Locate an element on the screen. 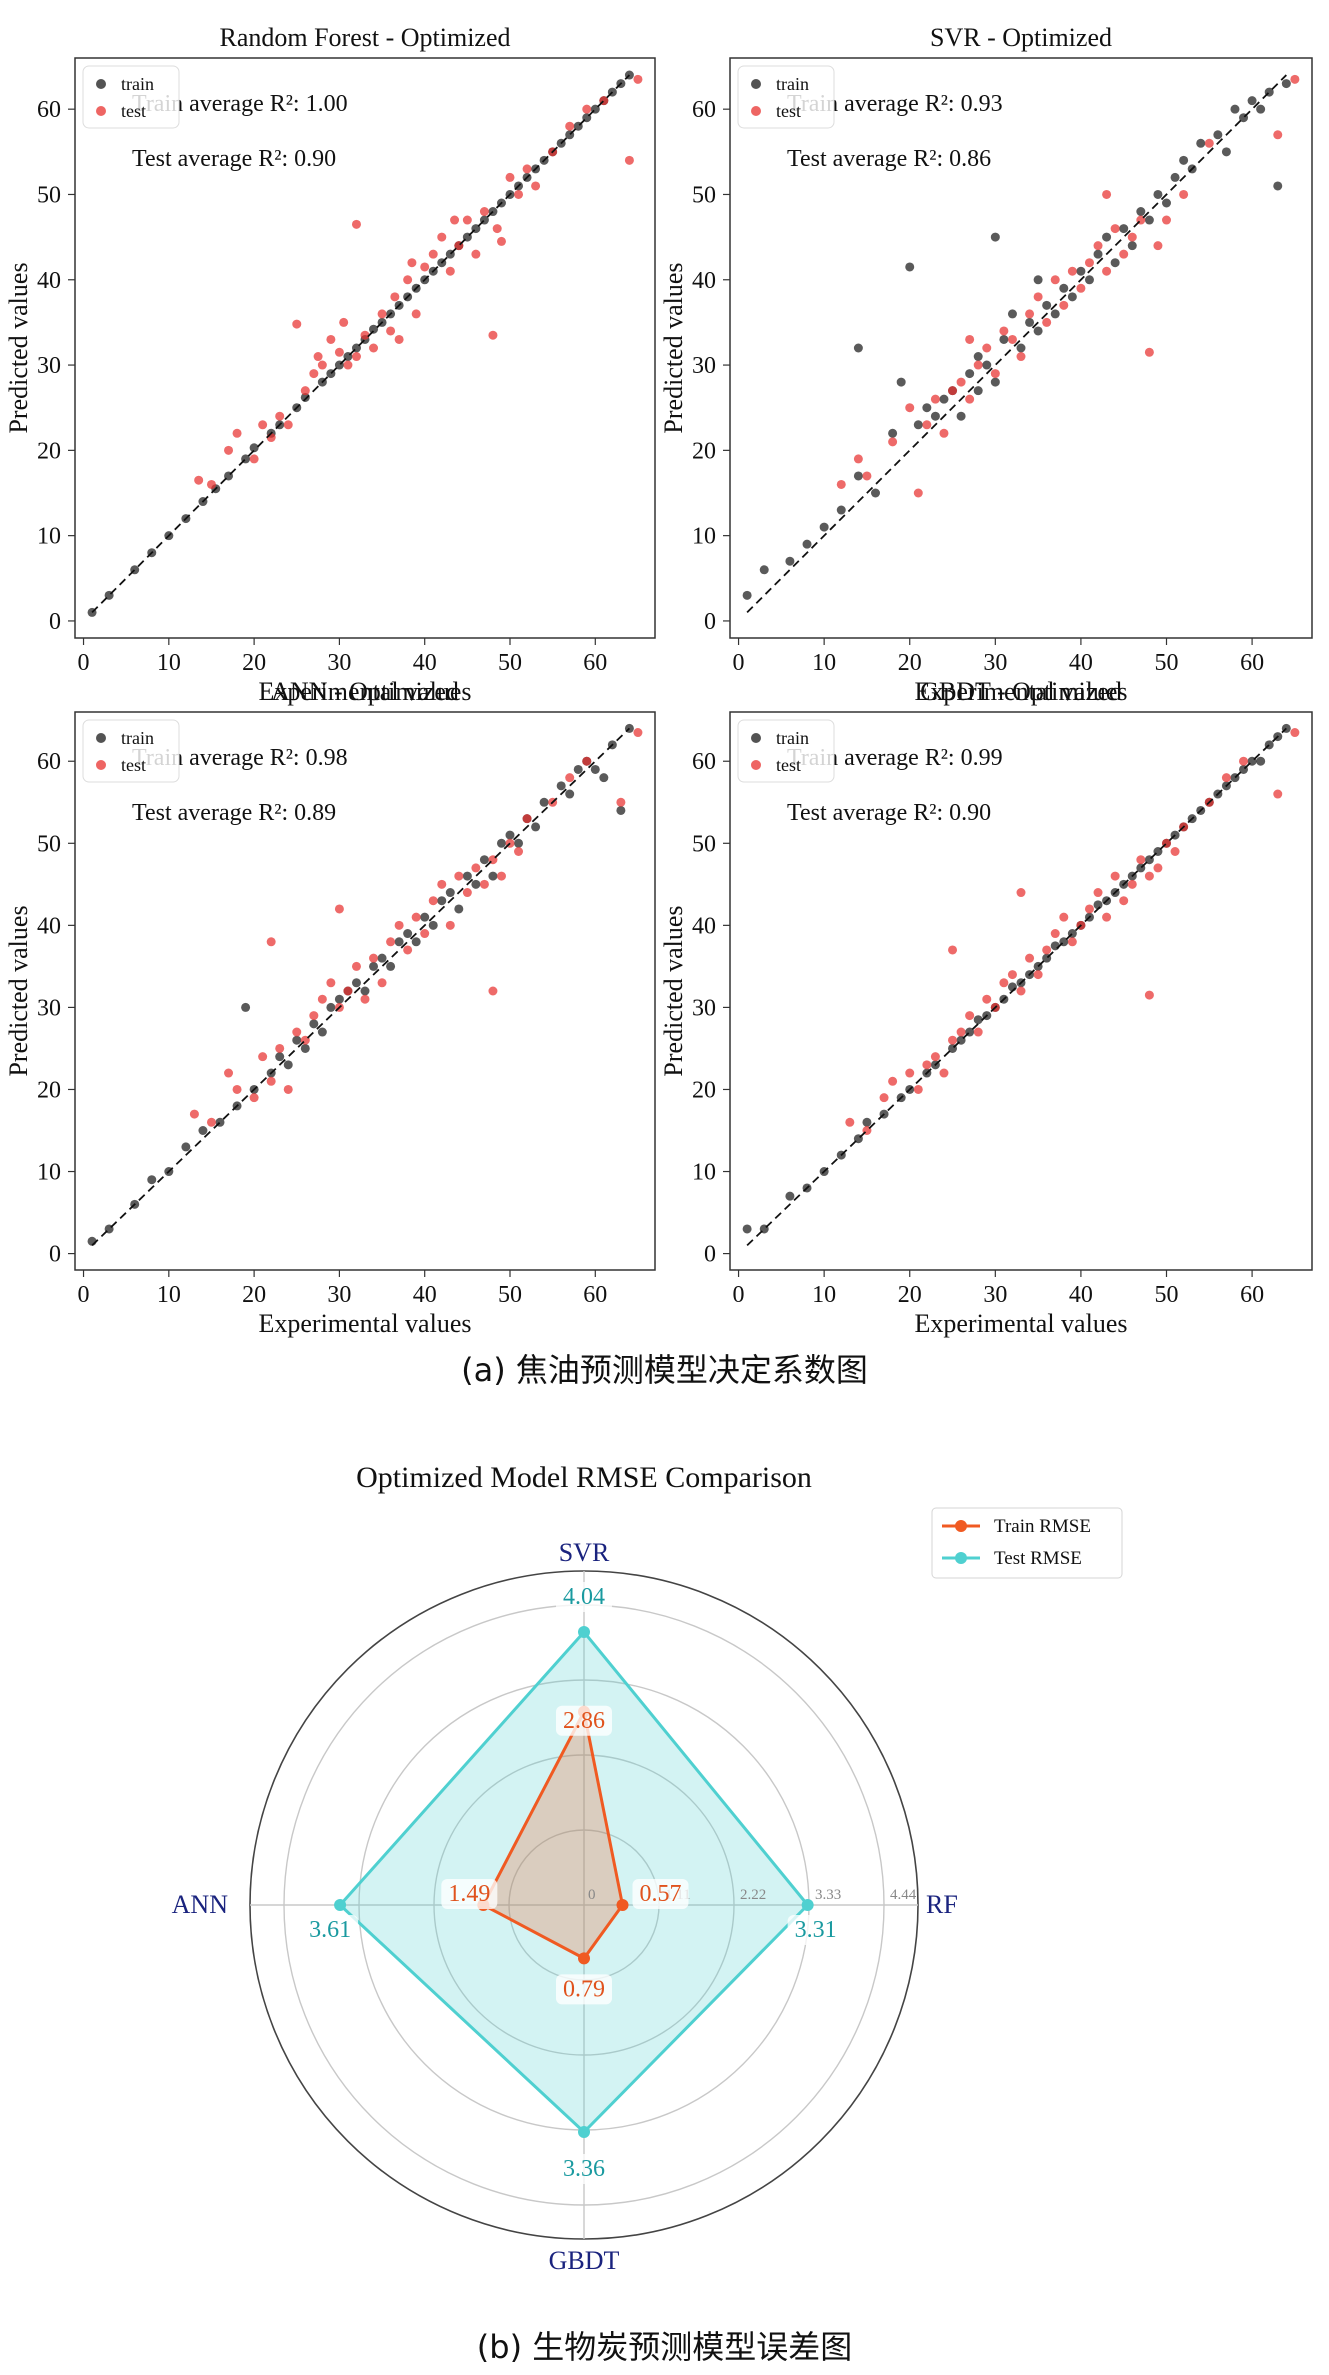  y-tick-label: 10 is located at coordinates (704, 1173).